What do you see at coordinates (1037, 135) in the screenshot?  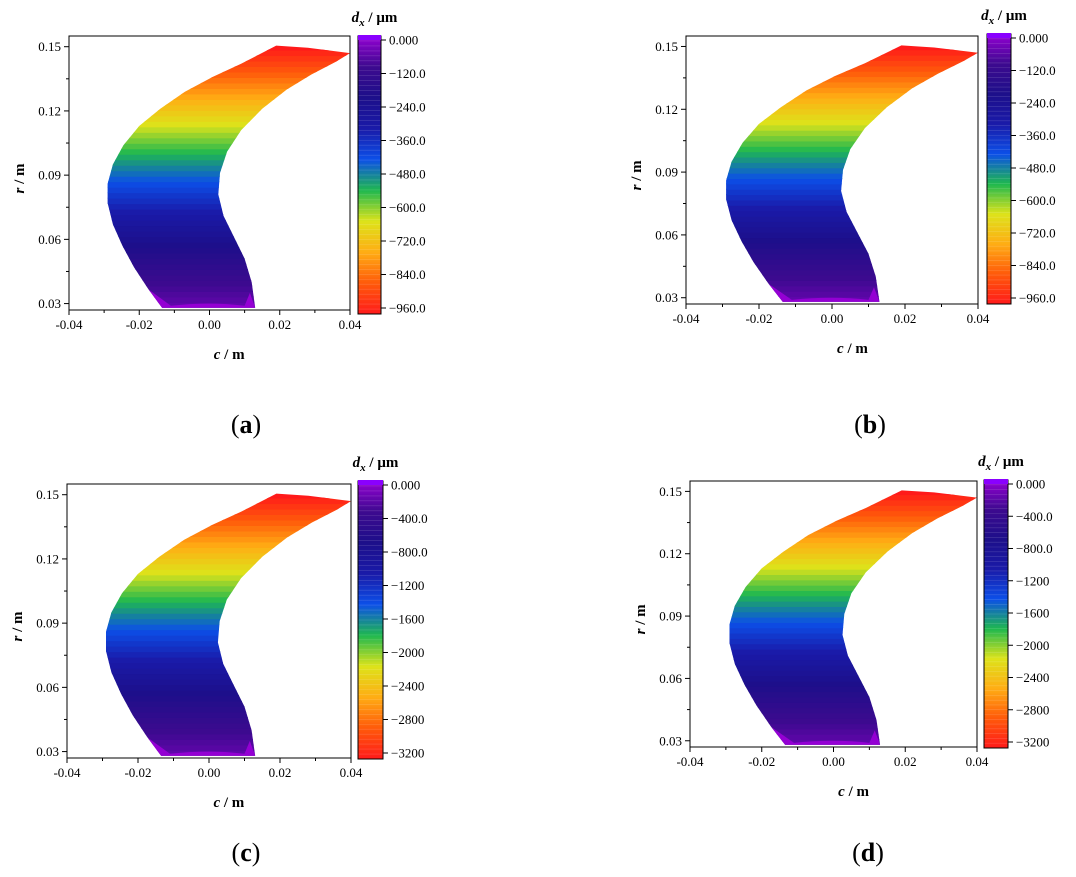 I see `colorbar-tick-label: −360.0` at bounding box center [1037, 135].